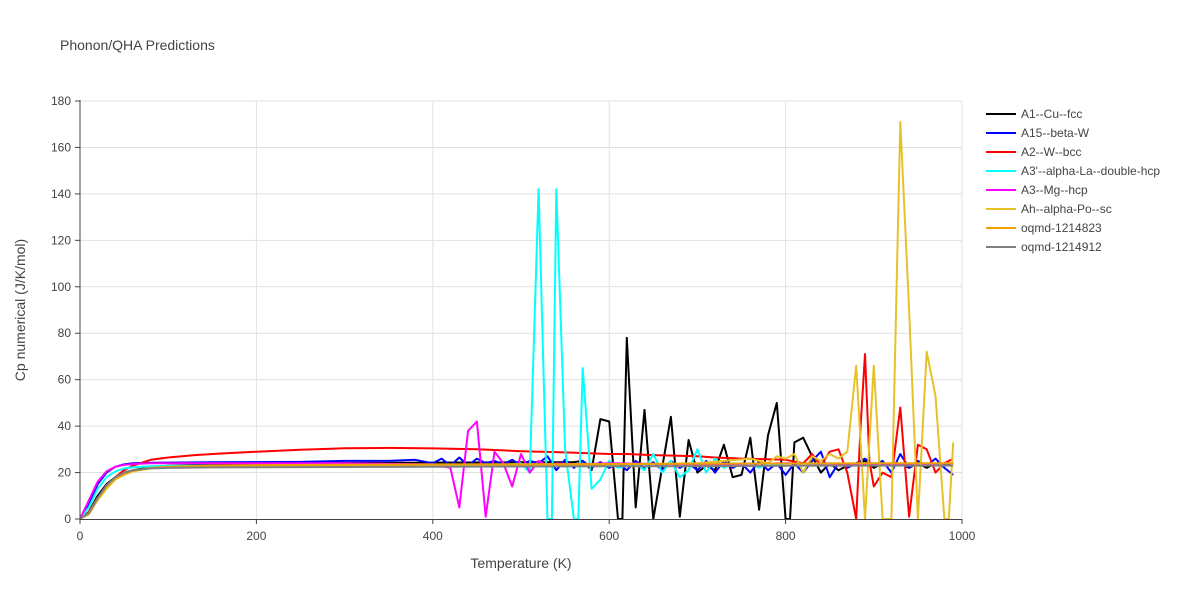  Describe the element at coordinates (520, 563) in the screenshot. I see `x-axis-label: Temperature (K)` at that location.